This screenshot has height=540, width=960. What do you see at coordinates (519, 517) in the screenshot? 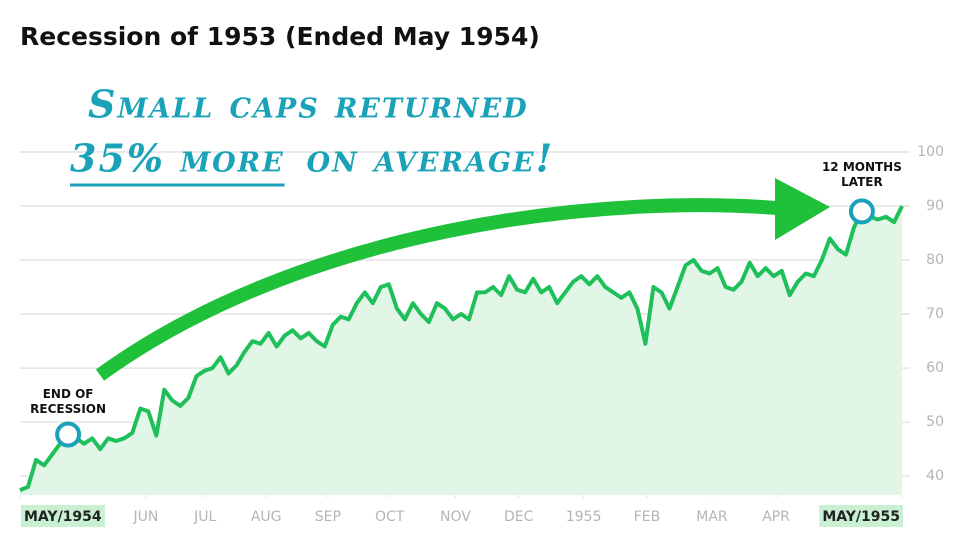
I see `x-tick-label: DEC` at bounding box center [519, 517].